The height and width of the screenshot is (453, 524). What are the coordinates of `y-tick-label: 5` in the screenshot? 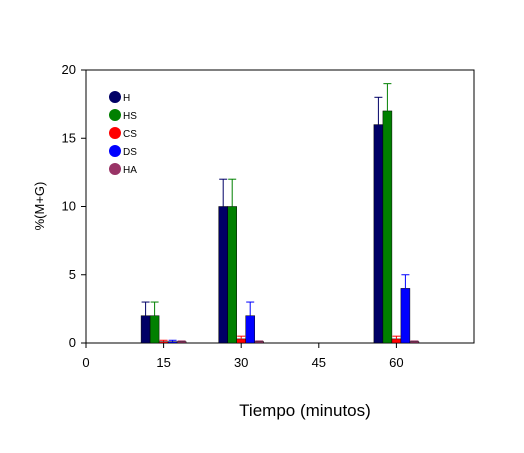 It's located at (72, 274).